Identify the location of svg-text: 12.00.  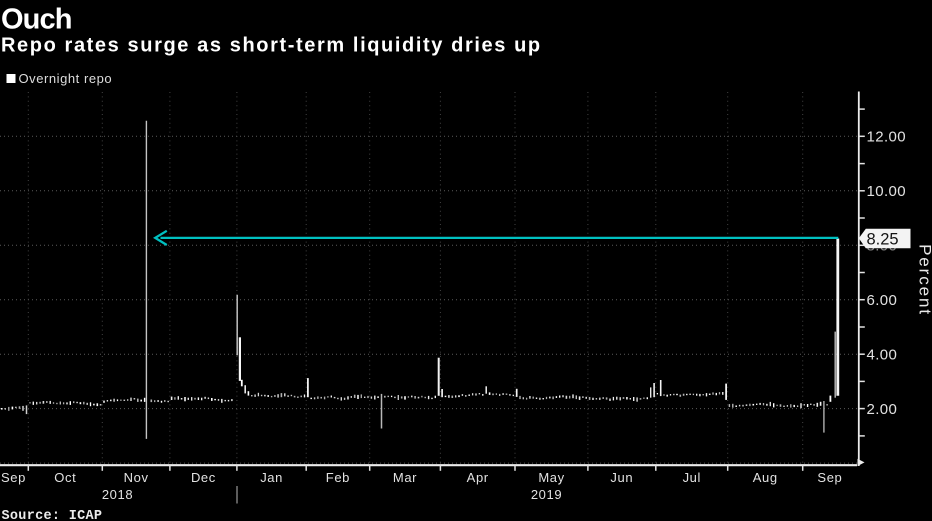
(887, 137).